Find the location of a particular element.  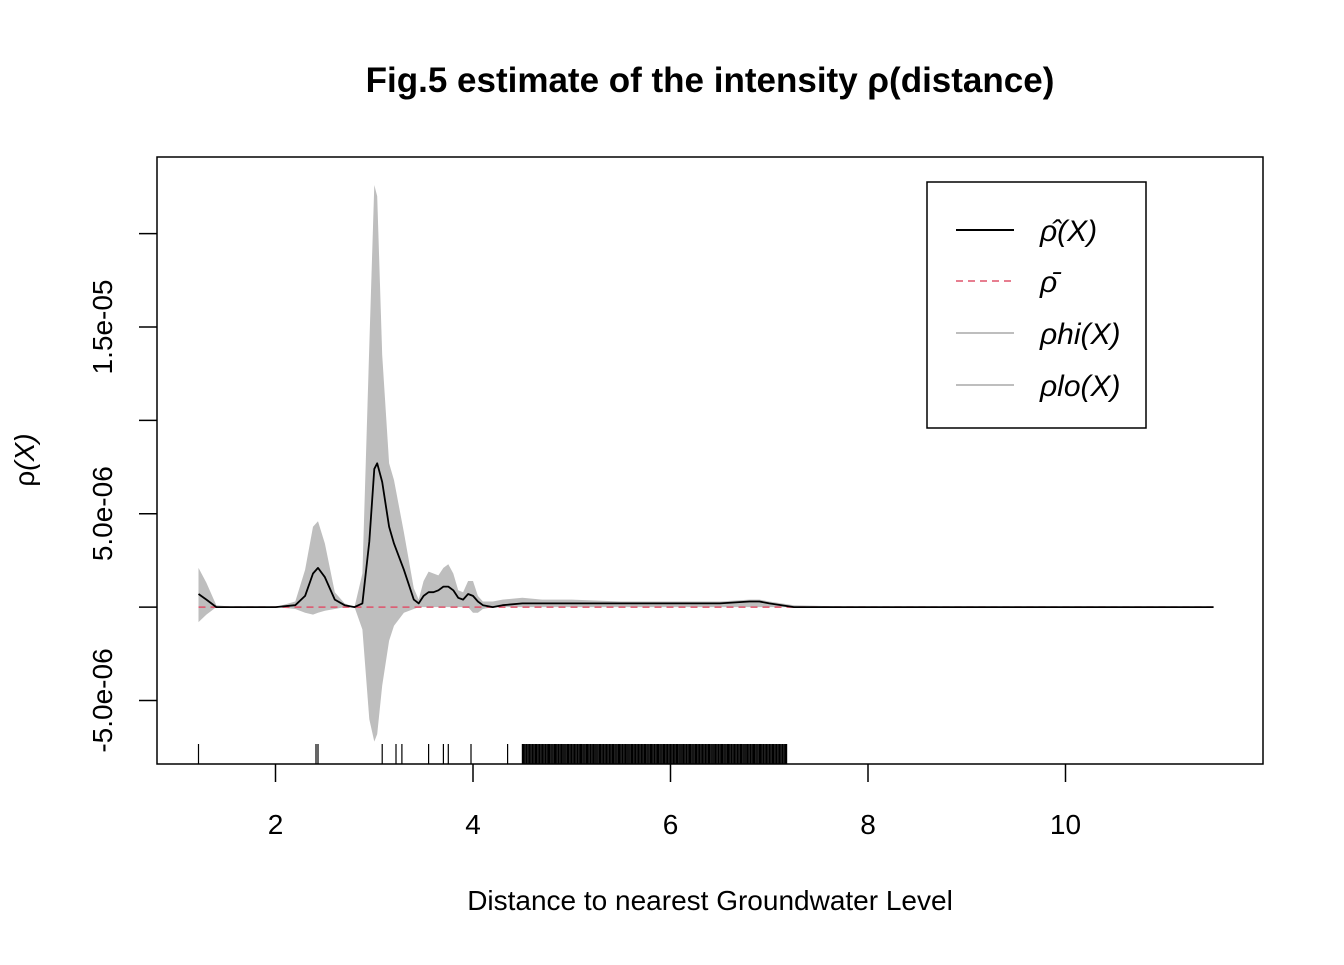

y-tick-label: 5.0e-06 is located at coordinates (102, 513).